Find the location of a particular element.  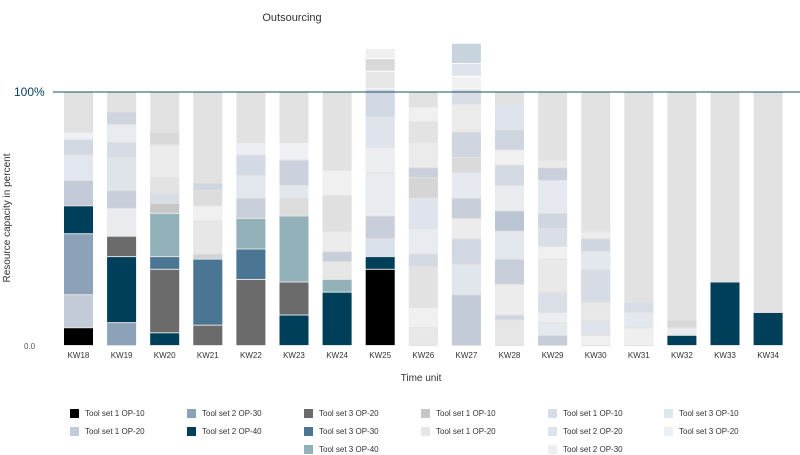

x-tick-label: KW30 is located at coordinates (596, 355).